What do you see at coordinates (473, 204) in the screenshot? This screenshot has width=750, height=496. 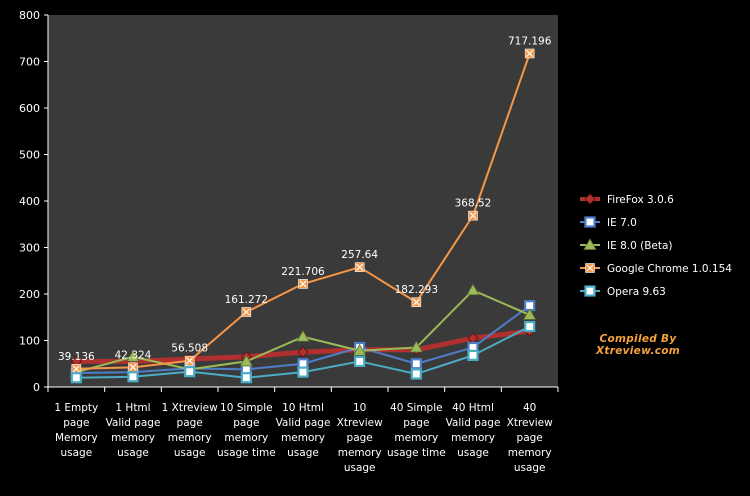 I see `data-label: 368.52` at bounding box center [473, 204].